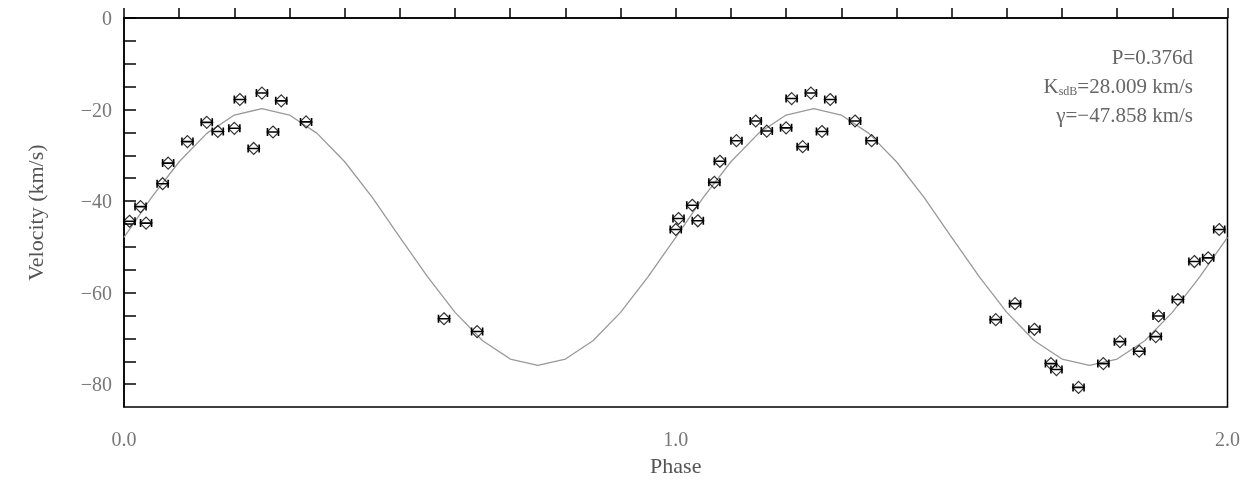 The image size is (1251, 489). Describe the element at coordinates (676, 465) in the screenshot. I see `x-axis-title: Phase` at that location.